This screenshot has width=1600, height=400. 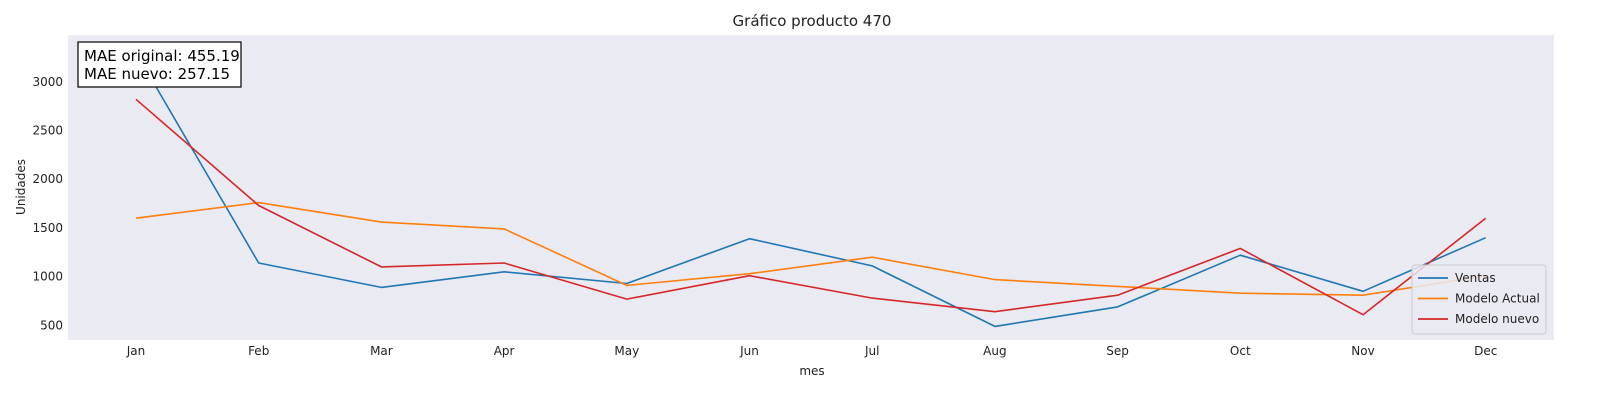 What do you see at coordinates (136, 351) in the screenshot?
I see `x-tick-label: Jan` at bounding box center [136, 351].